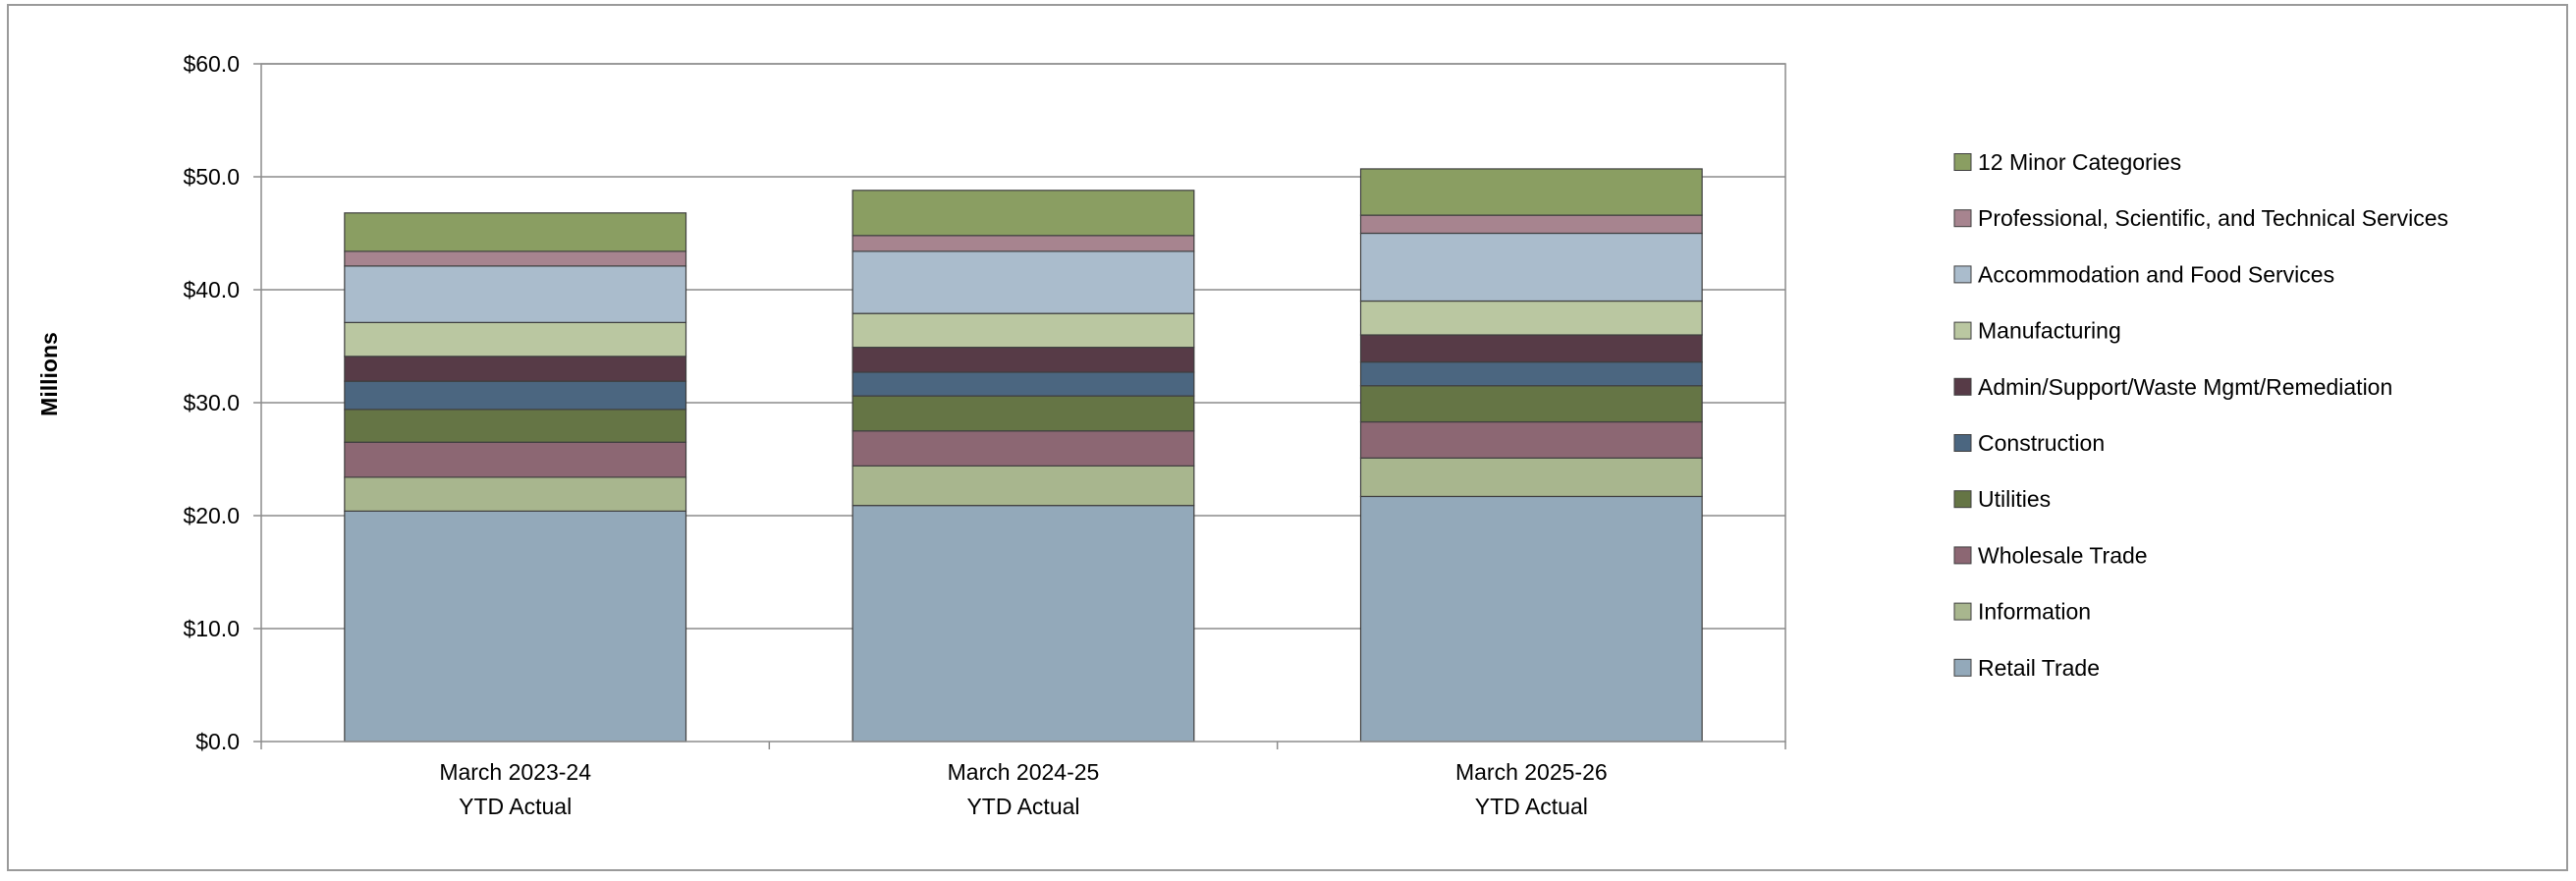 This screenshot has height=881, width=2576. What do you see at coordinates (2079, 162) in the screenshot?
I see `legend-label: 12 Minor Categories` at bounding box center [2079, 162].